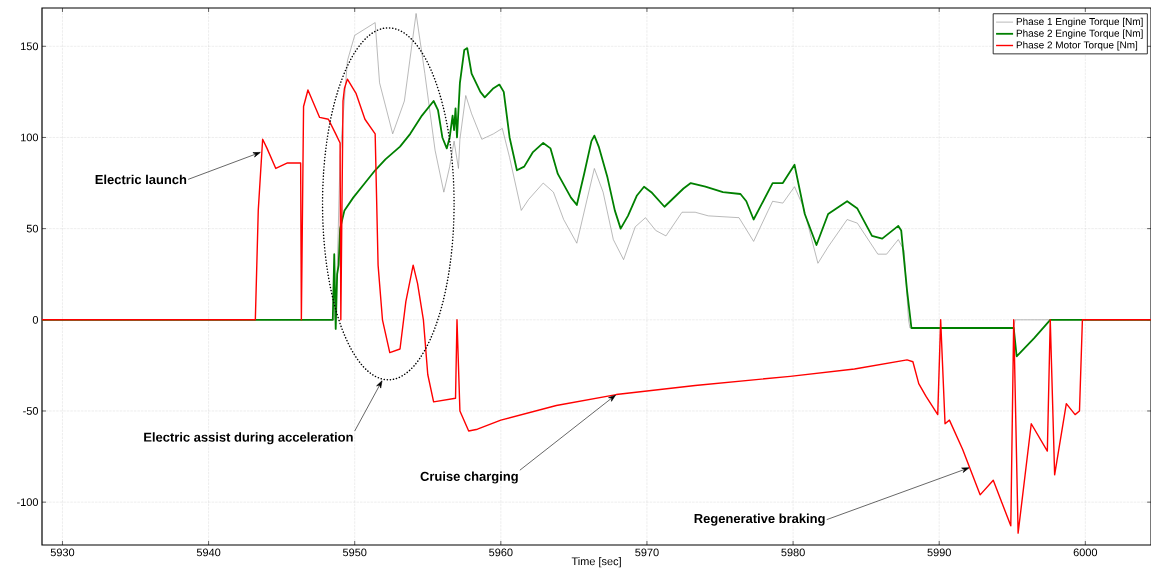 The width and height of the screenshot is (1151, 586). I want to click on y-tick-label: 50, so click(32, 228).